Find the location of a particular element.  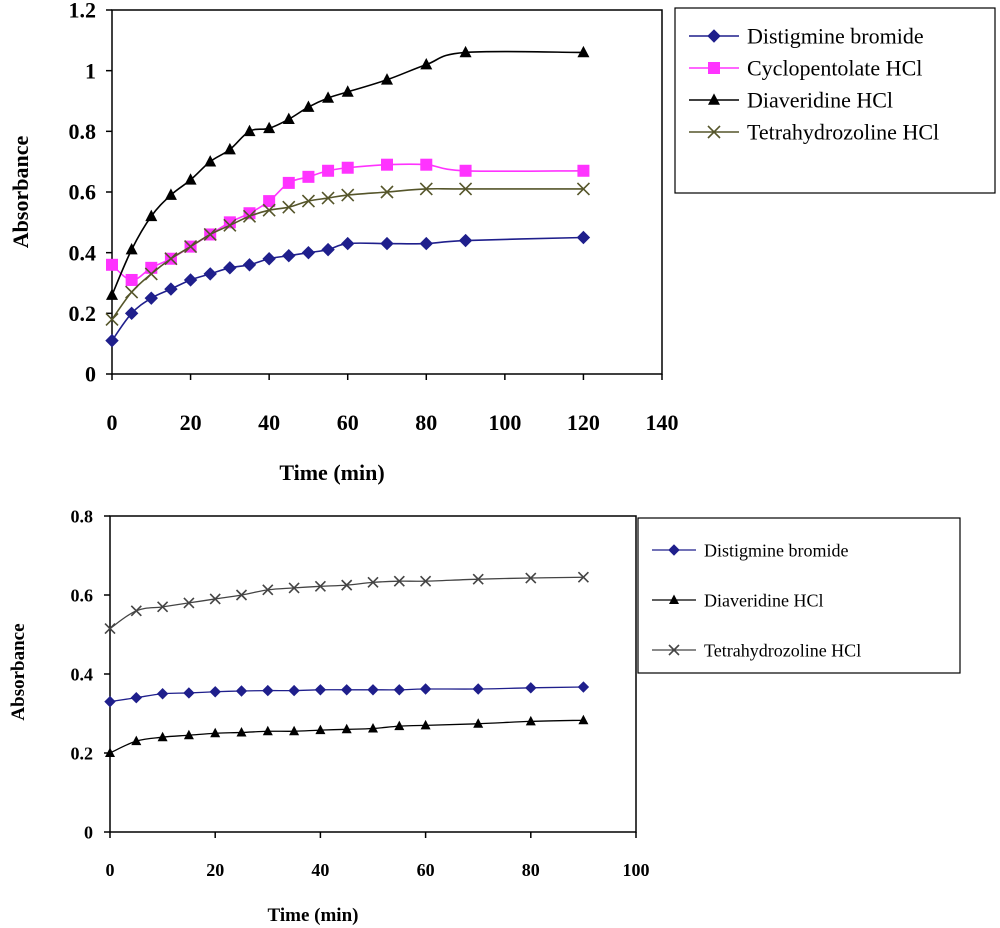

legend-item: Cyclopentolate HCl is located at coordinates (805, 68).